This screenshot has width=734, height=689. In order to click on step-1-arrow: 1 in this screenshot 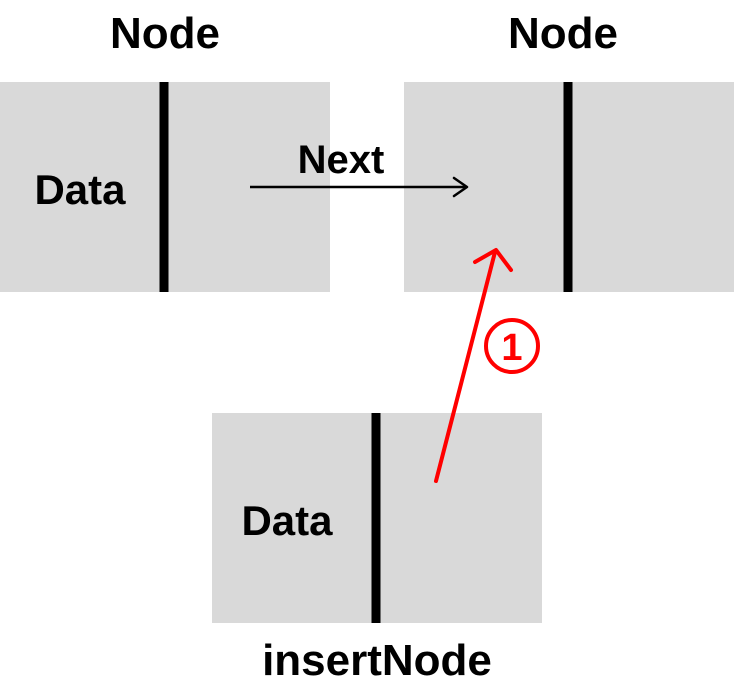, I will do `click(487, 365)`.